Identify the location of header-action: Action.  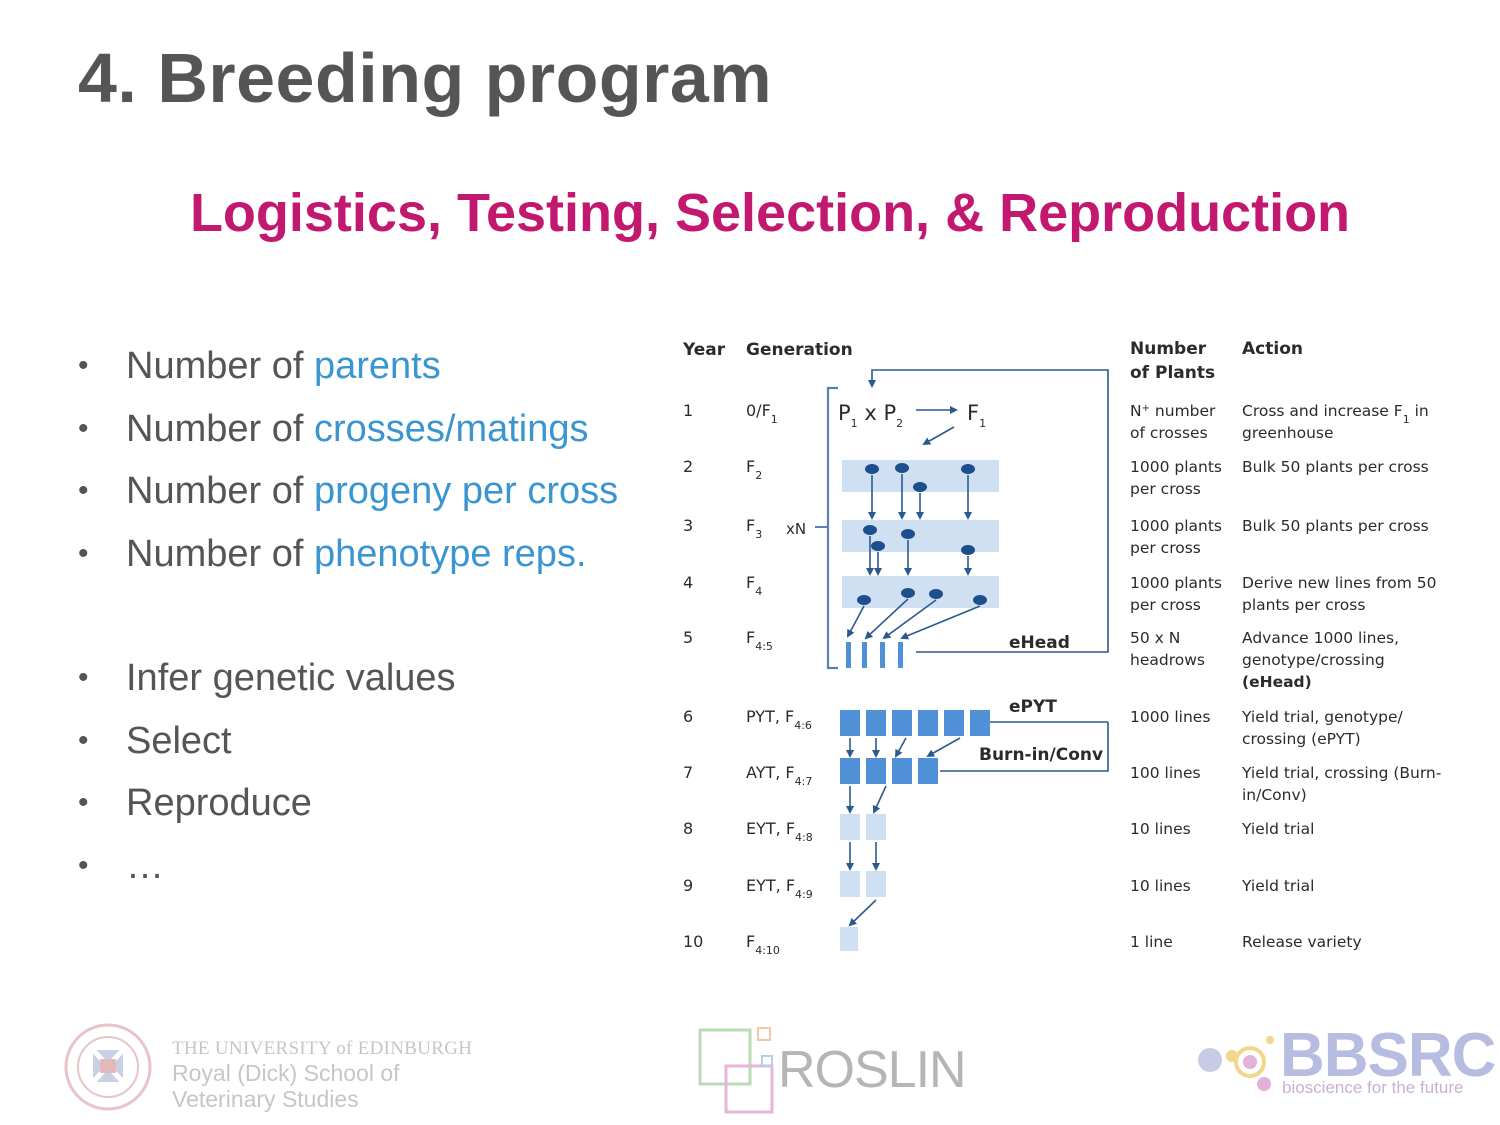
(1272, 349).